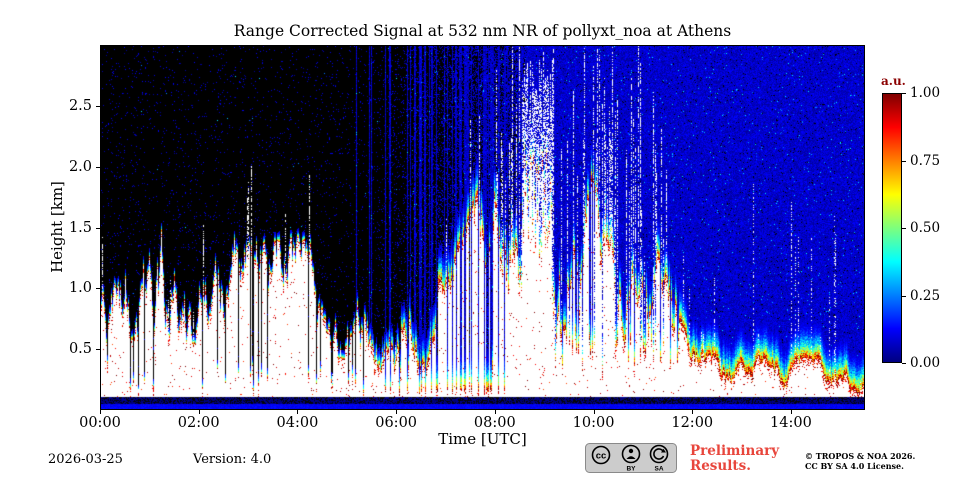 This screenshot has width=960, height=480. I want to click on cc-license-badge: cc BY SA, so click(631, 458).